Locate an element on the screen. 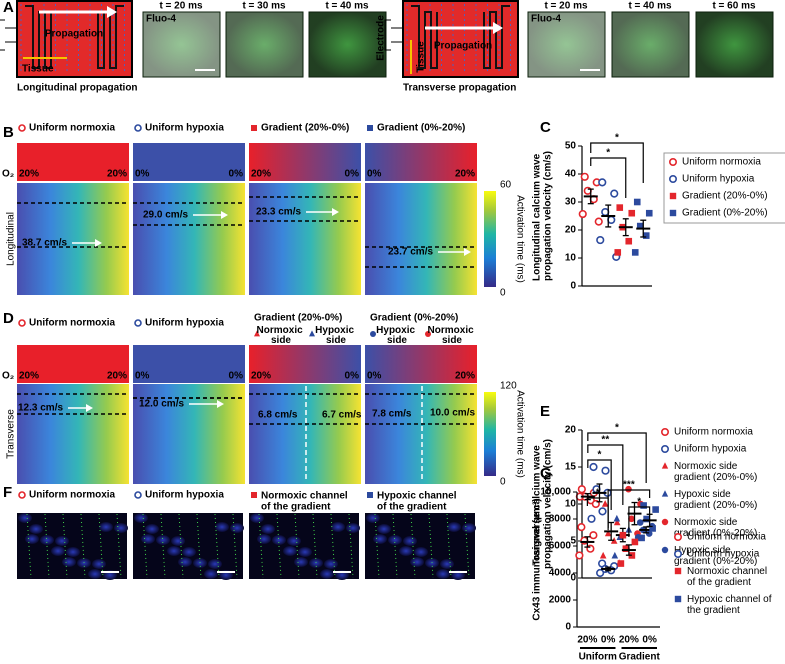 The image size is (785, 664). legend-label: Gradient (20%-0%) is located at coordinates (725, 196).